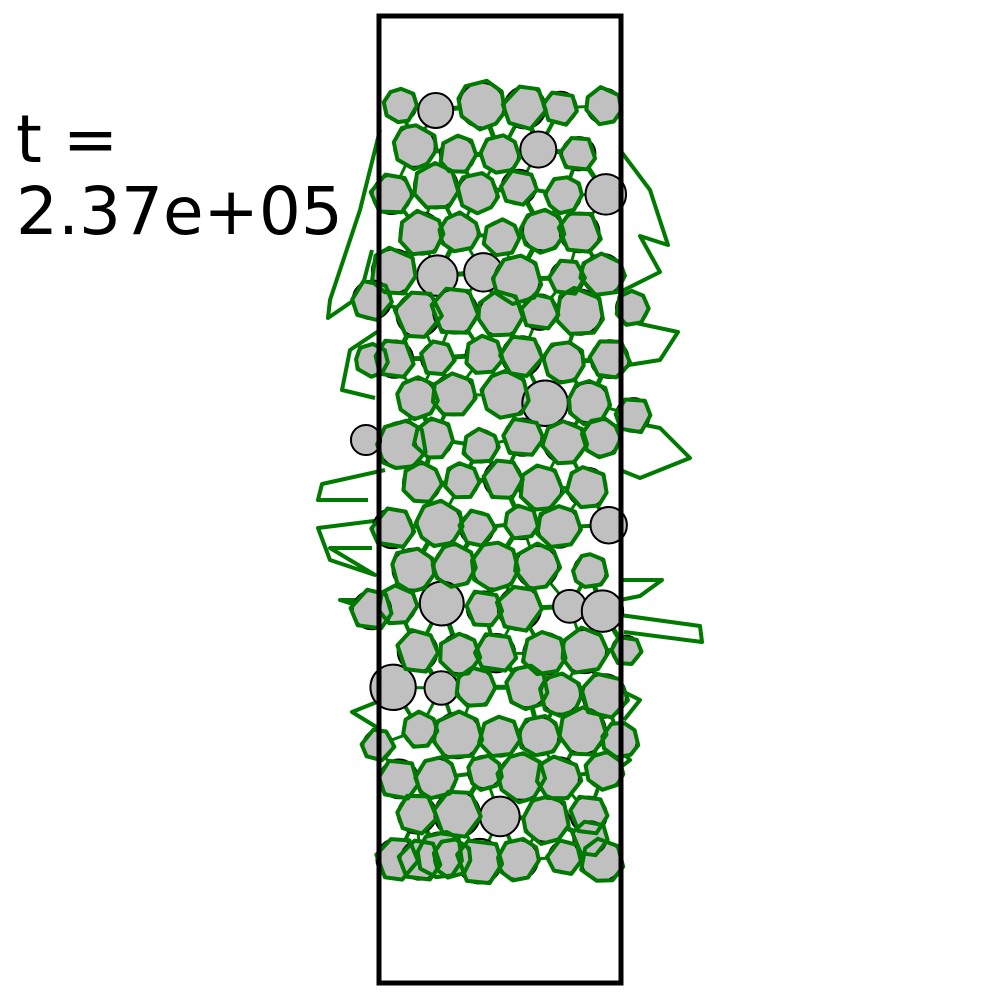 This screenshot has height=1000, width=1000. What do you see at coordinates (67, 139) in the screenshot?
I see `time-prefix: t =` at bounding box center [67, 139].